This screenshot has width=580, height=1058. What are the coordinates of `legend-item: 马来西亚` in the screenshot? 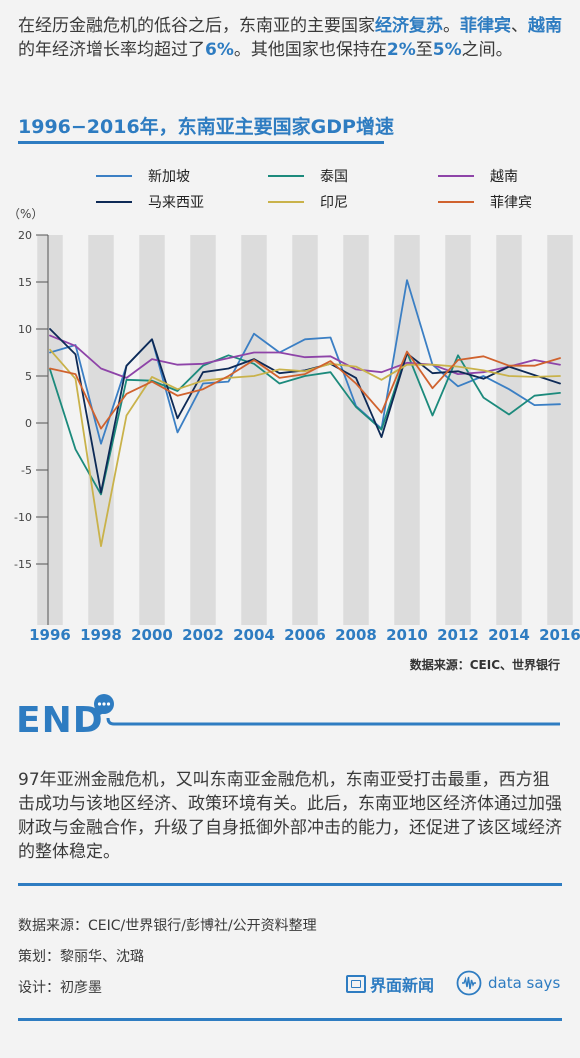 It's located at (150, 203).